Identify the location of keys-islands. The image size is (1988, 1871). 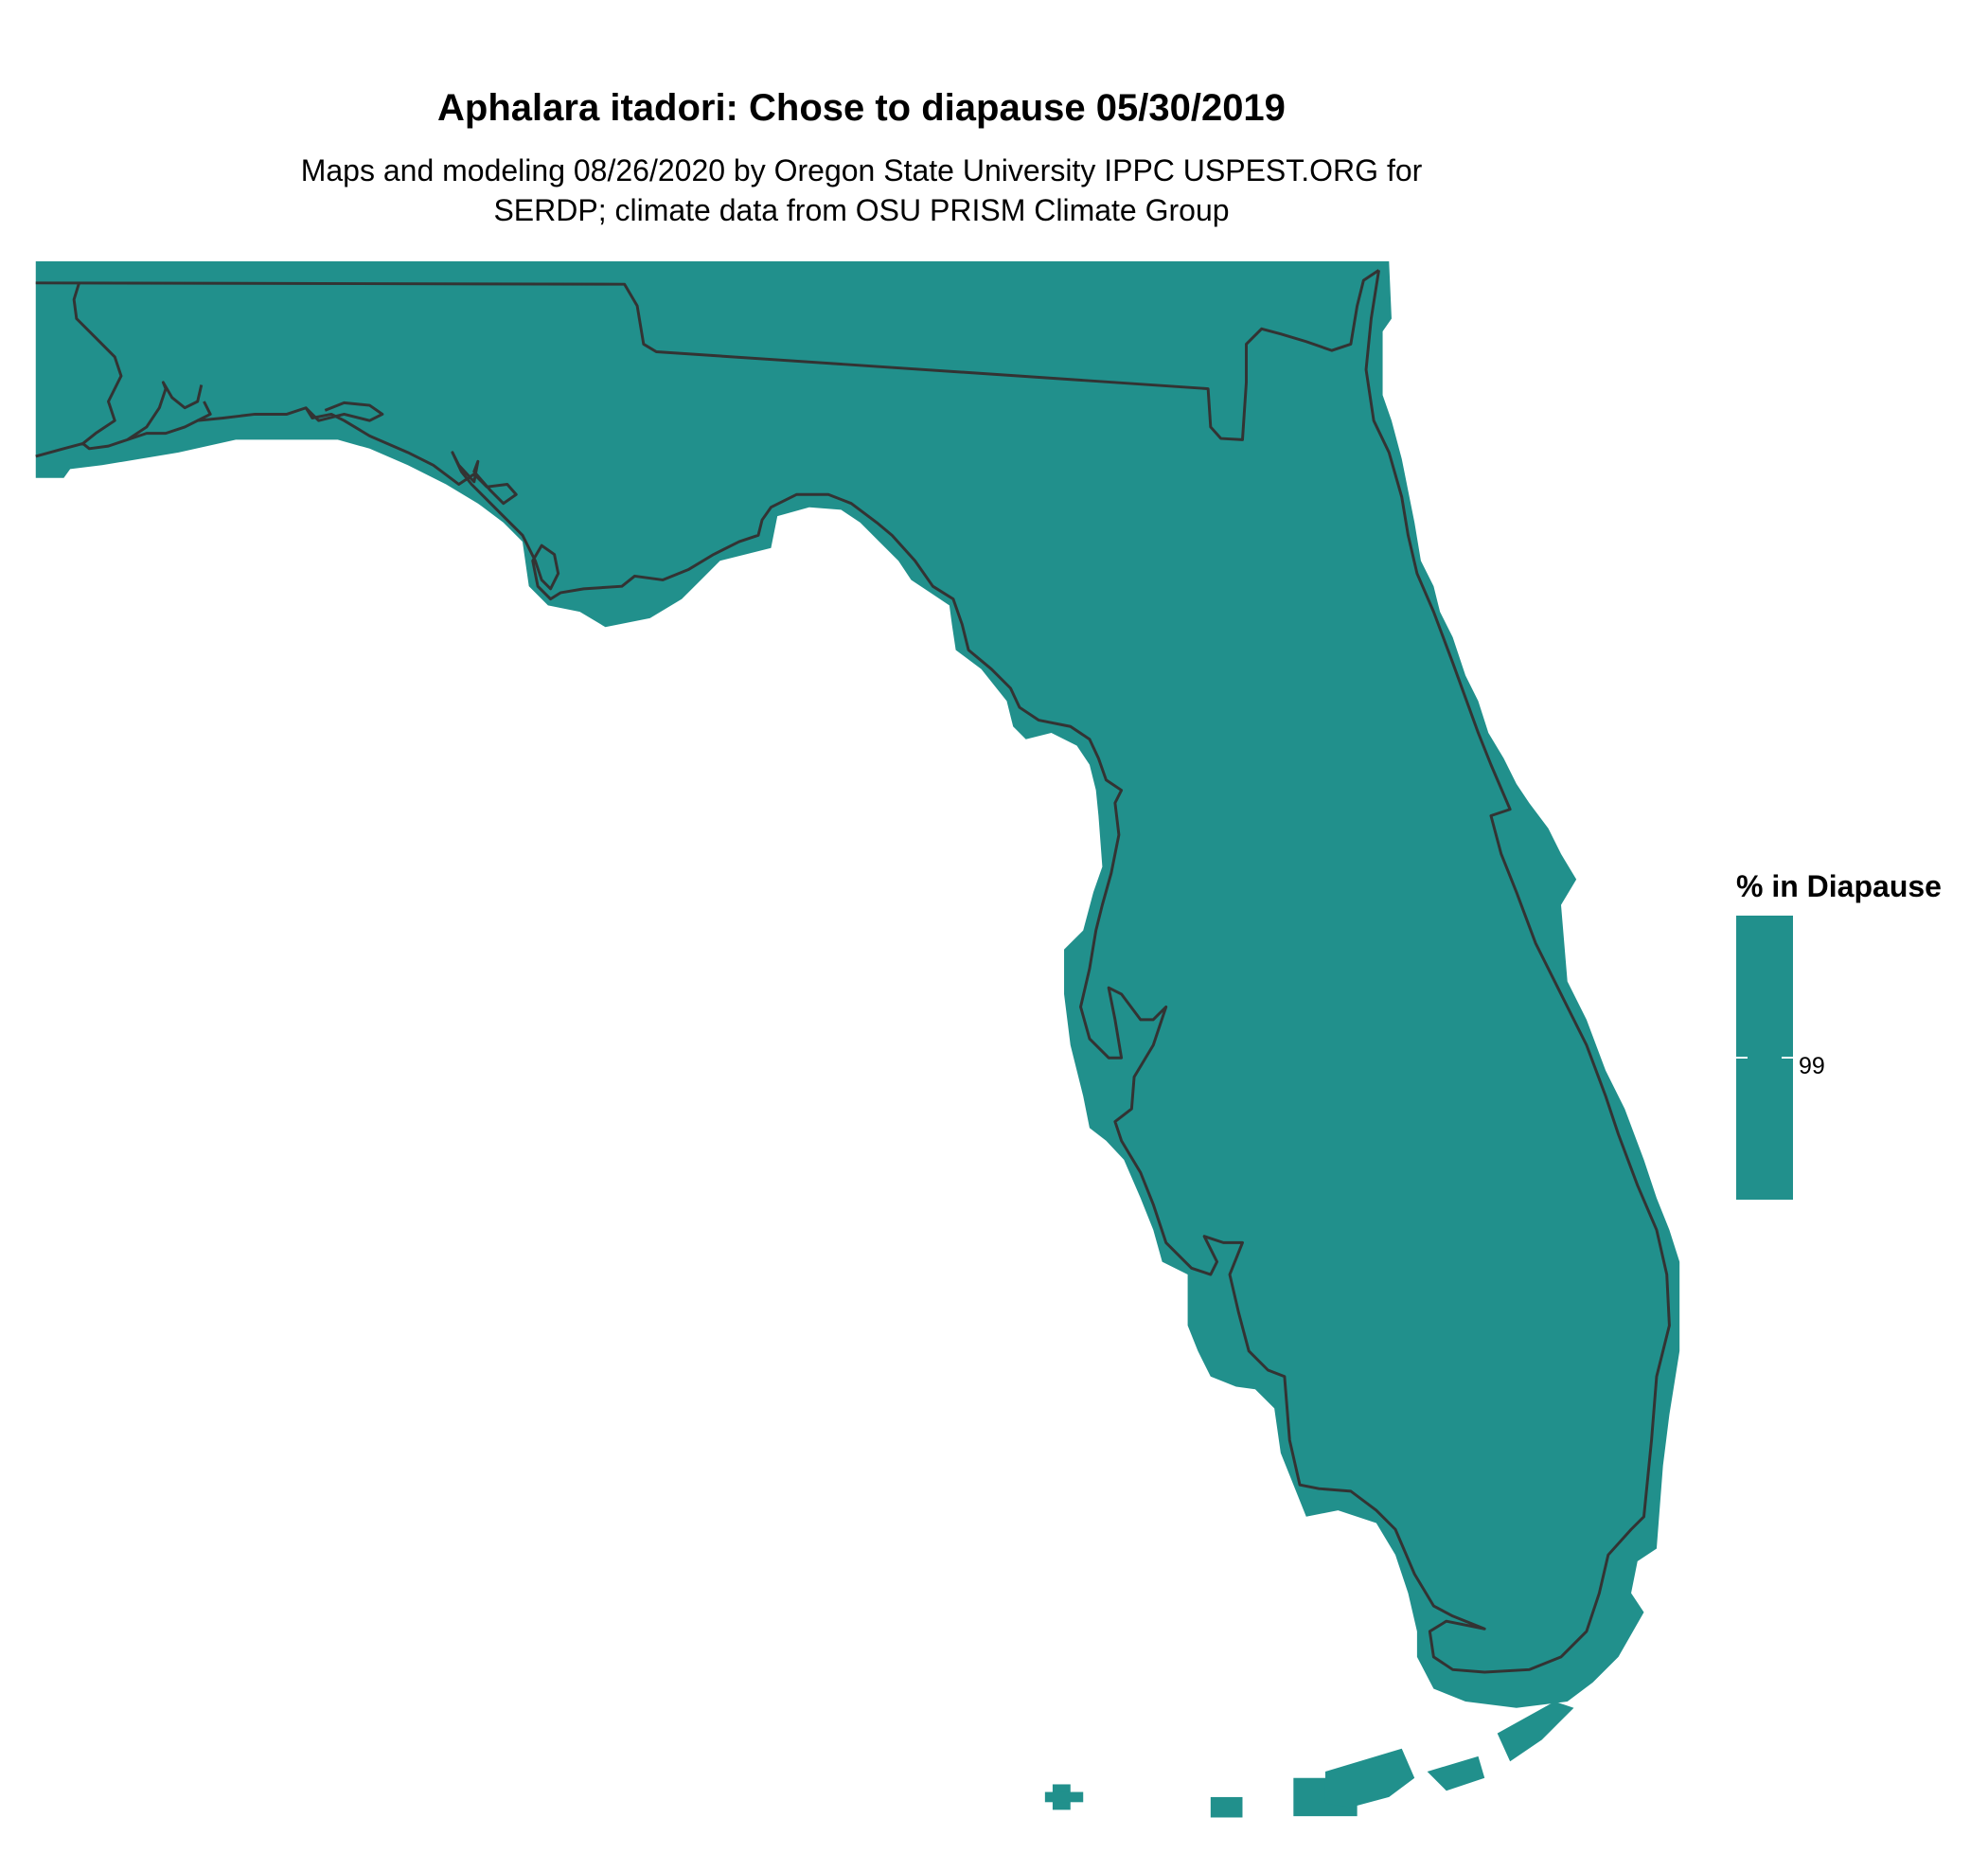
(1309, 1759).